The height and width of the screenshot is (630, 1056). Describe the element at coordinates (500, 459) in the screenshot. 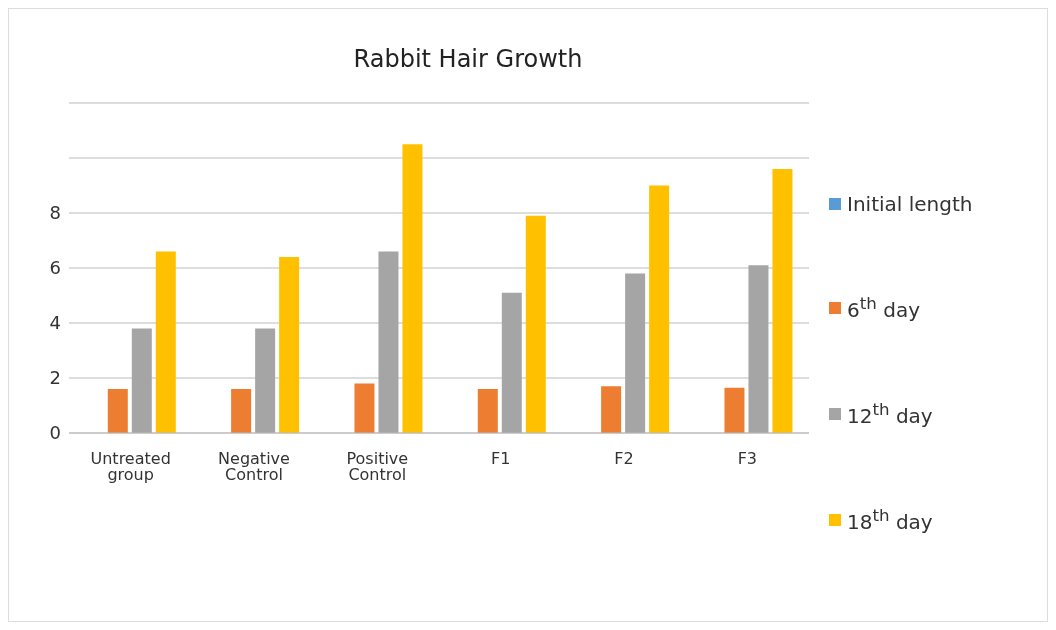

I see `x-tick-label: F1` at that location.